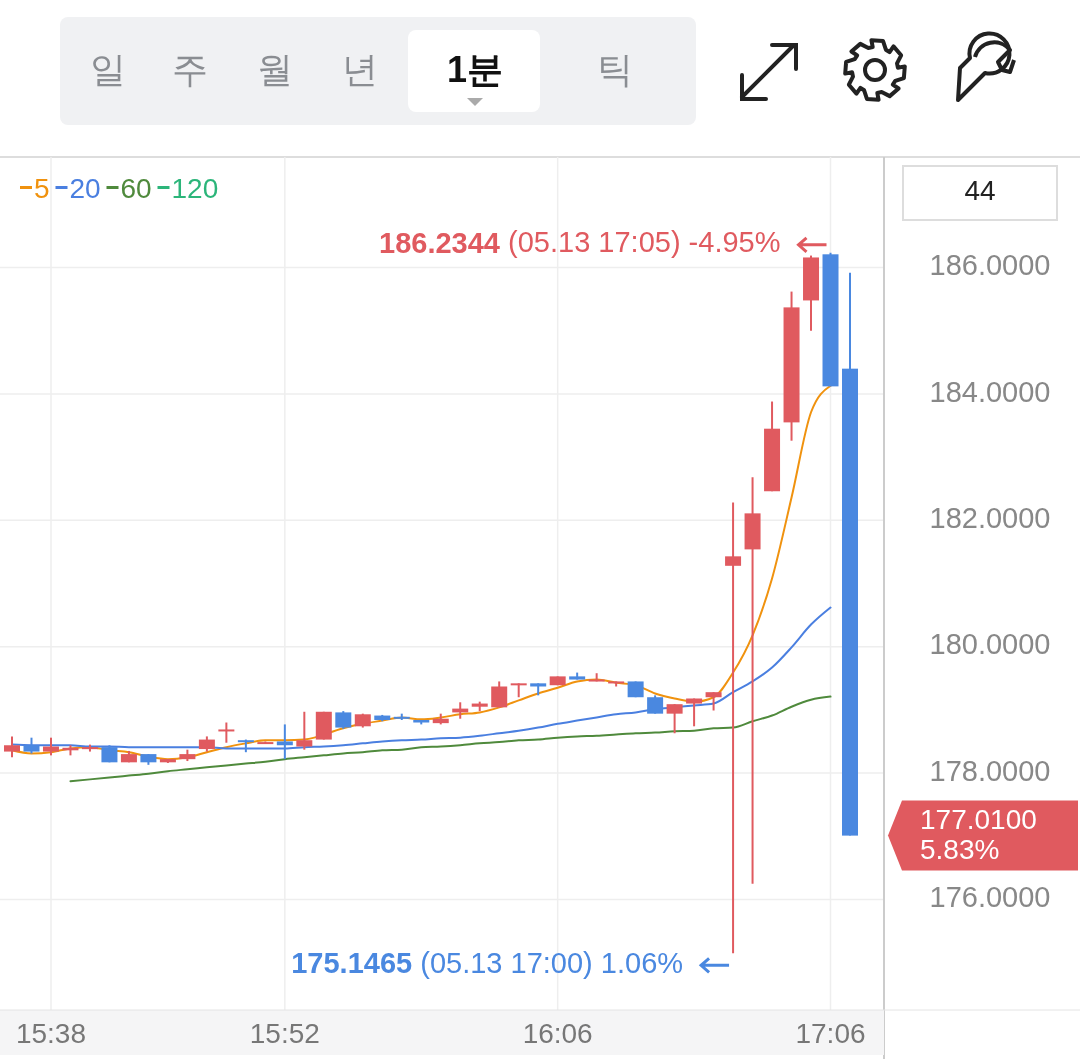  What do you see at coordinates (980, 191) in the screenshot?
I see `text: 44` at bounding box center [980, 191].